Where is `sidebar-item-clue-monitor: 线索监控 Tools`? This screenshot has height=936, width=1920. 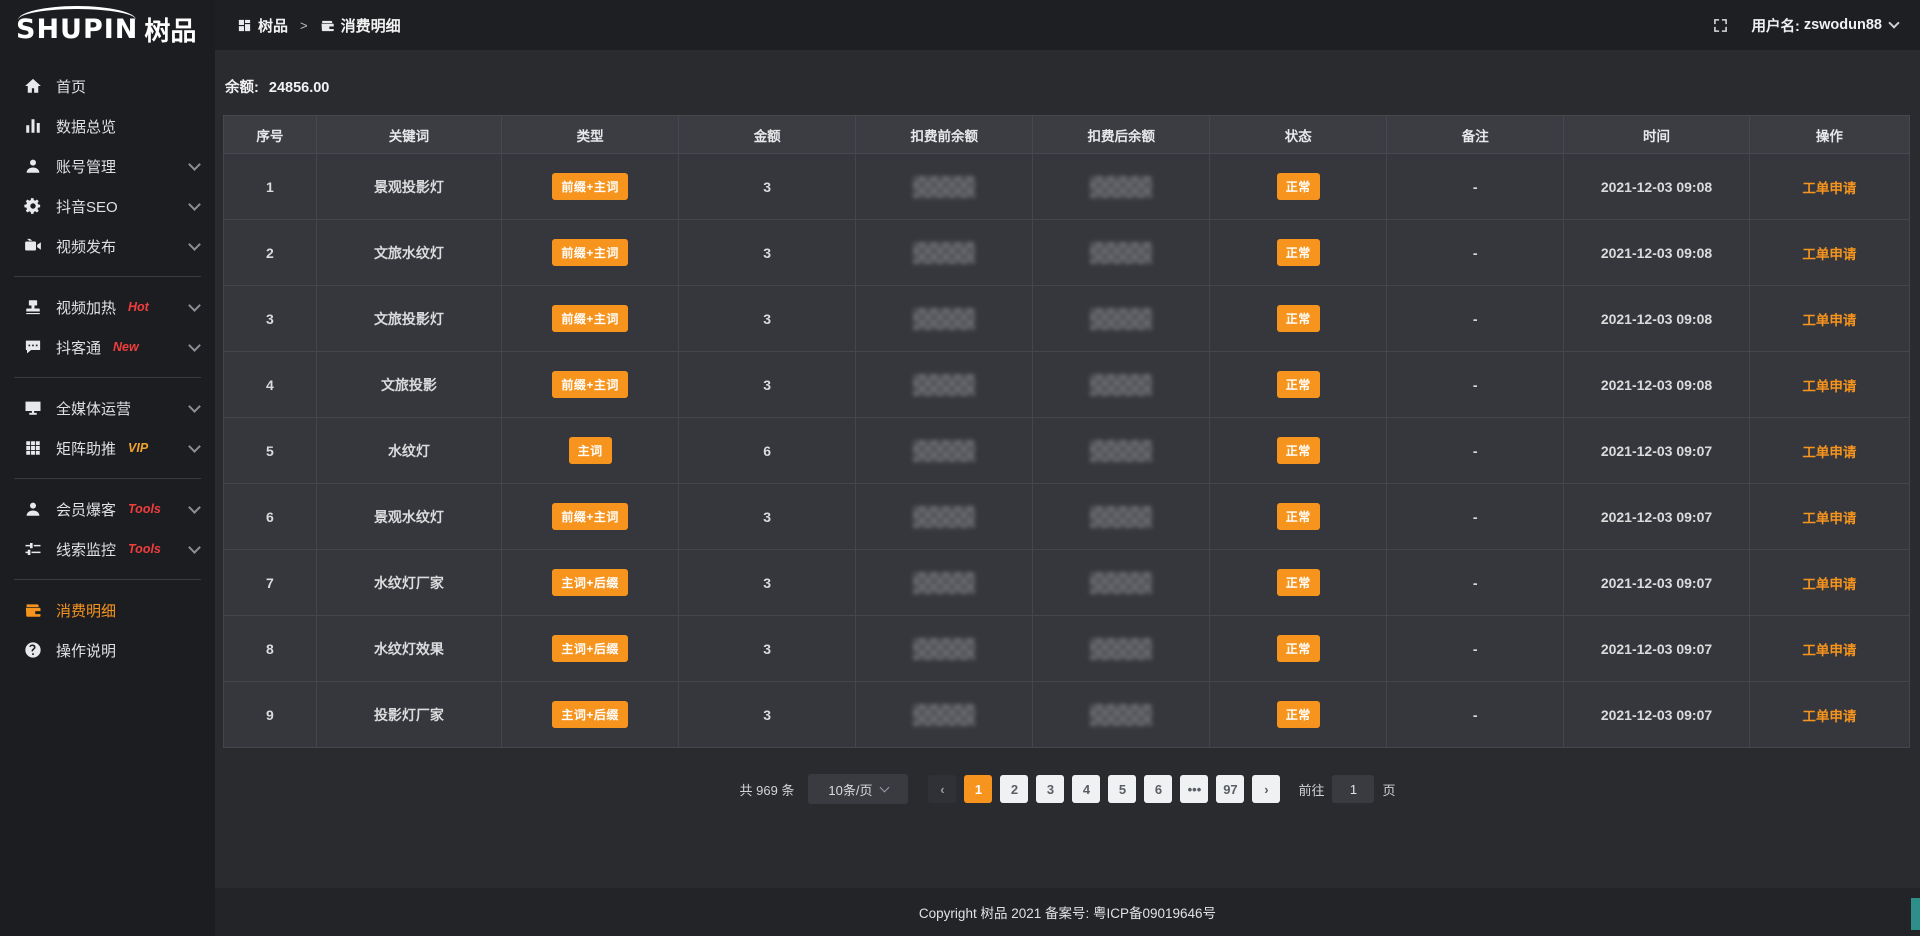
sidebar-item-clue-monitor: 线索监控 Tools is located at coordinates (107, 549).